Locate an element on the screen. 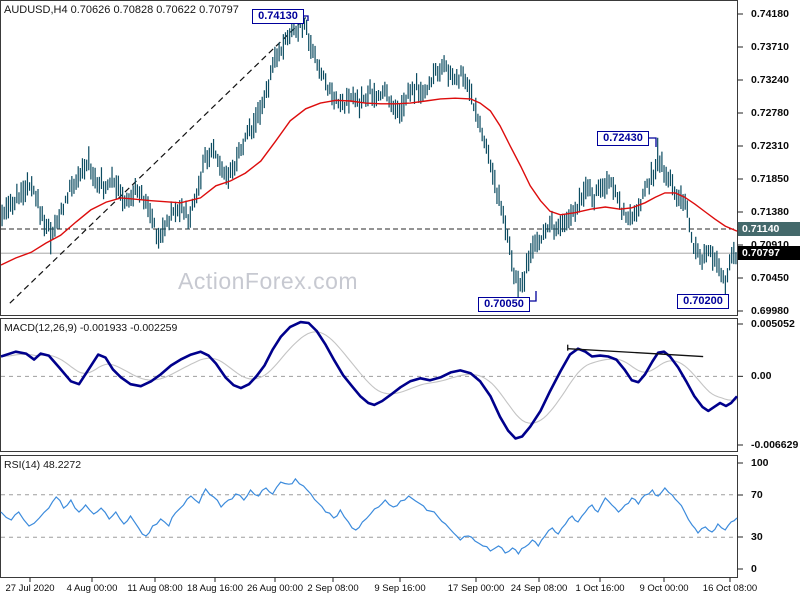 This screenshot has width=800, height=600. date-axis-label: 17 Sep 00:00 is located at coordinates (476, 588).